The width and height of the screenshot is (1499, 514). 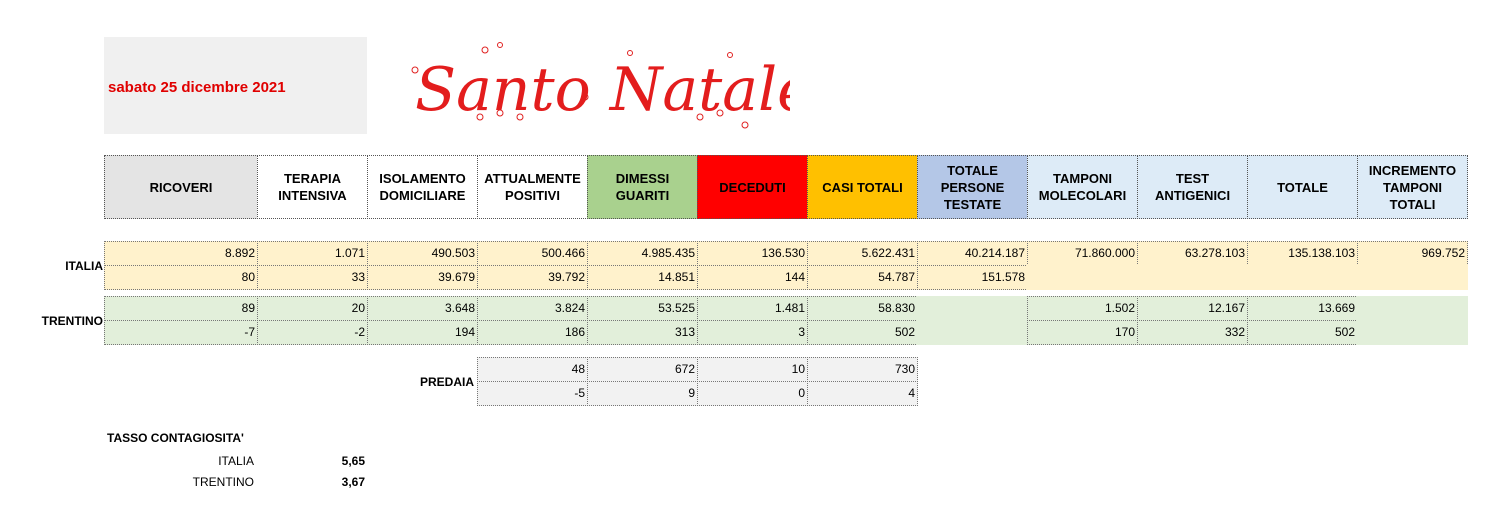 What do you see at coordinates (446, 382) in the screenshot?
I see `row-label: PREDAIA` at bounding box center [446, 382].